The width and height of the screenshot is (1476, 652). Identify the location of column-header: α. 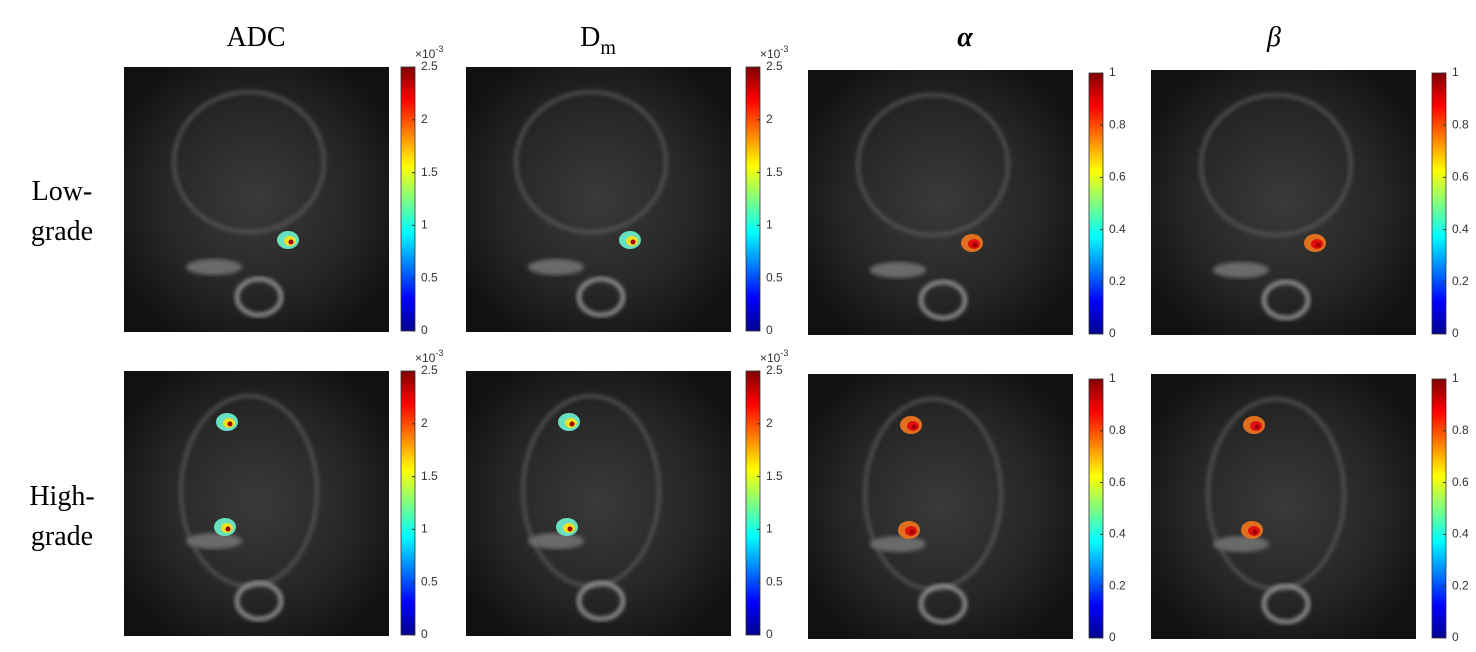
(965, 37).